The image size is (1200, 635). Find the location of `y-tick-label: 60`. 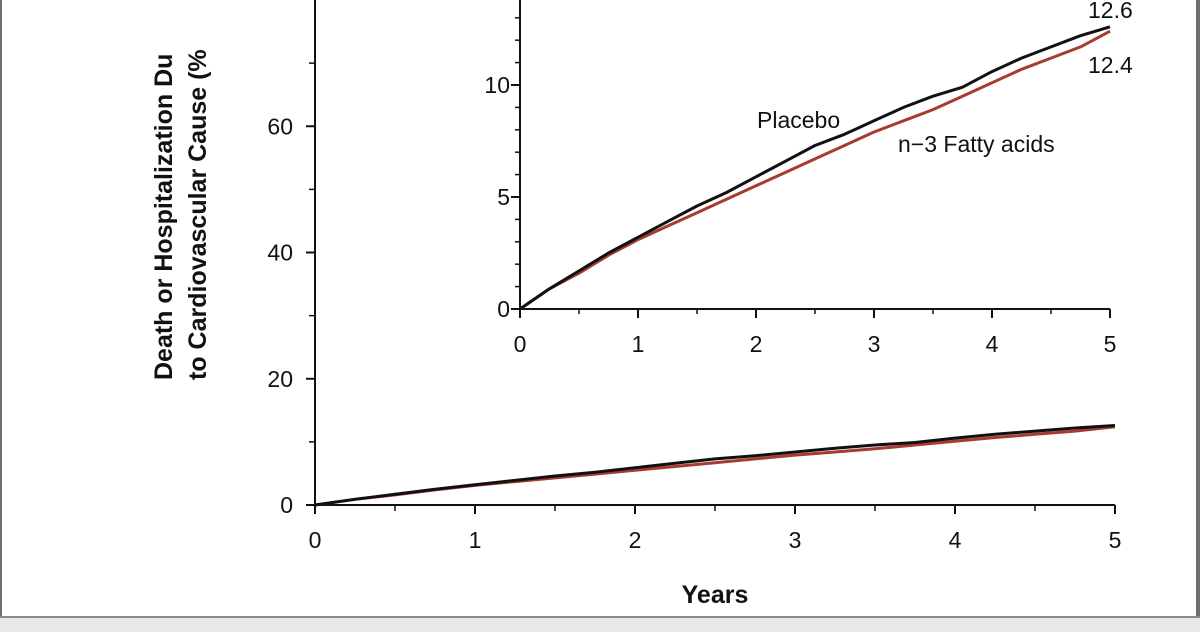

y-tick-label: 60 is located at coordinates (280, 126).